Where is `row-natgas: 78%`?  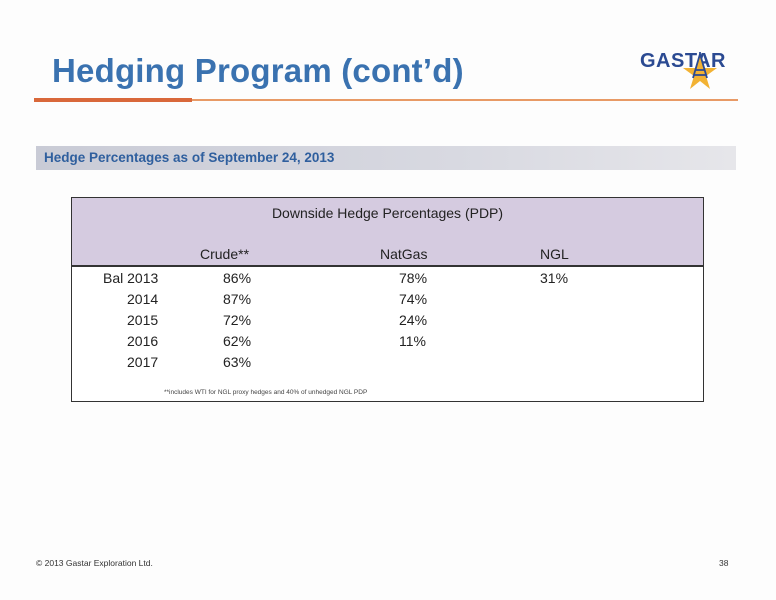 row-natgas: 78% is located at coordinates (413, 278).